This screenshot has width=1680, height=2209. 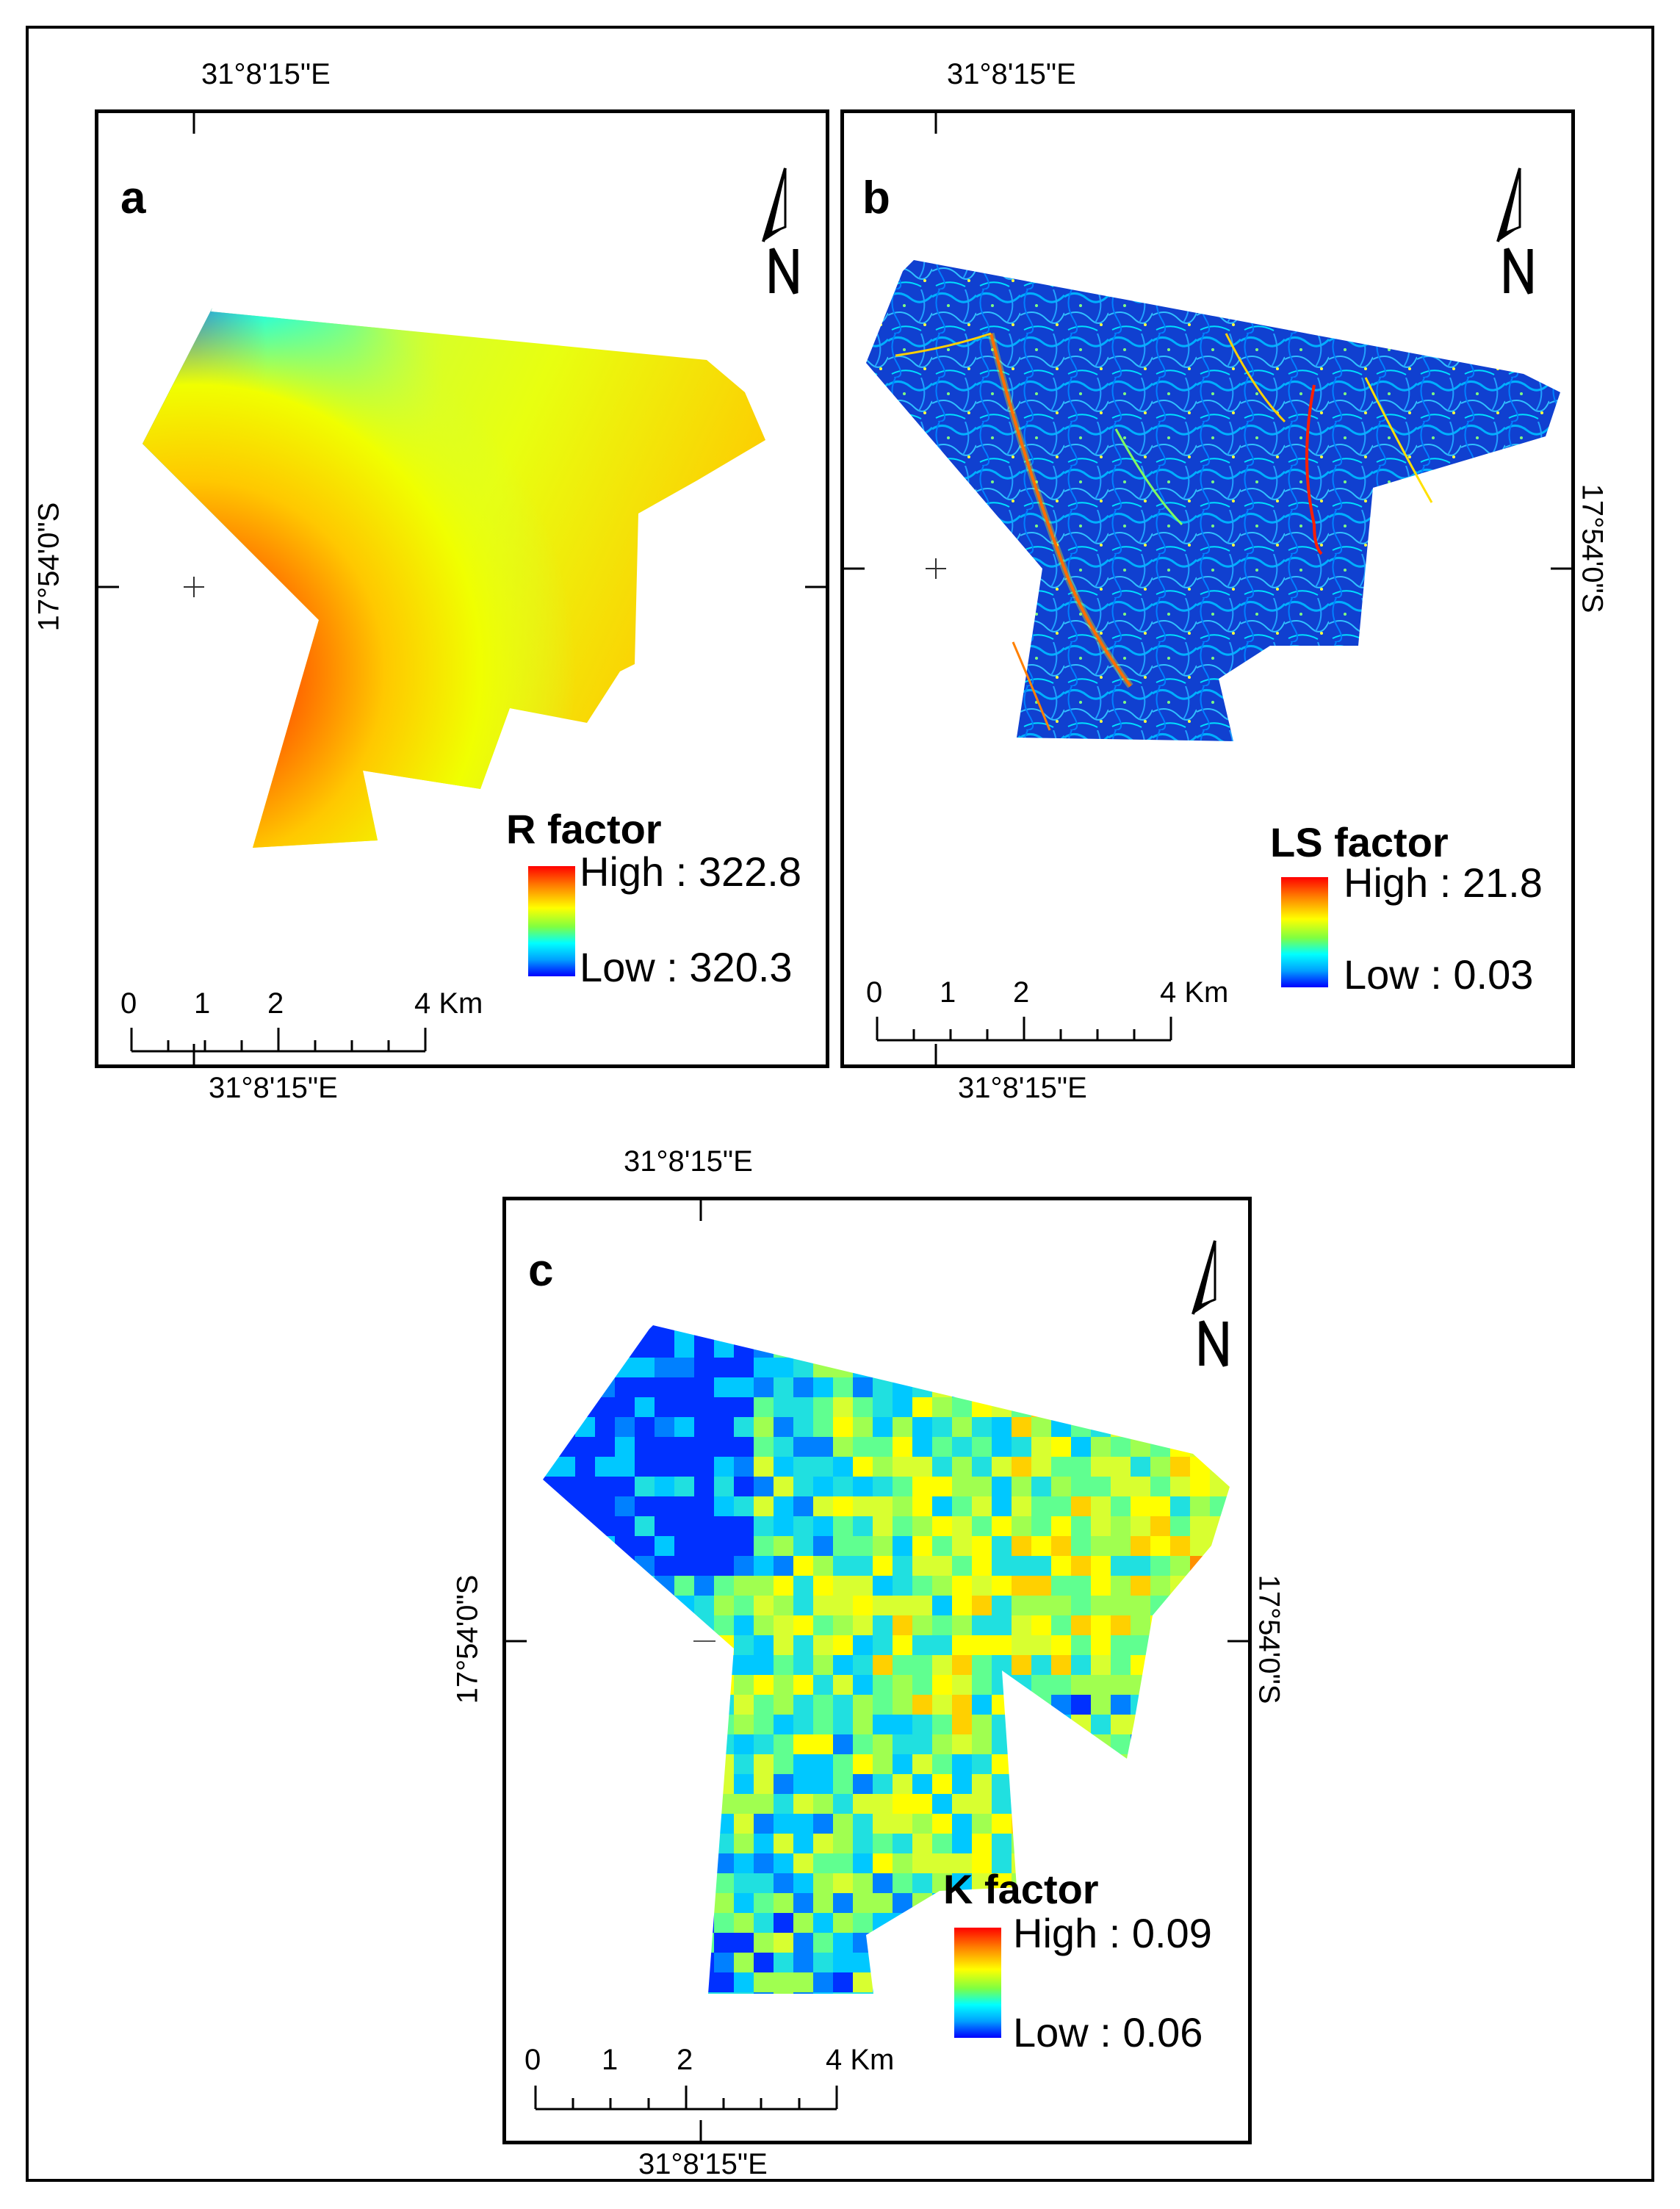 What do you see at coordinates (1515, 231) in the screenshot?
I see `north-arrow-icon` at bounding box center [1515, 231].